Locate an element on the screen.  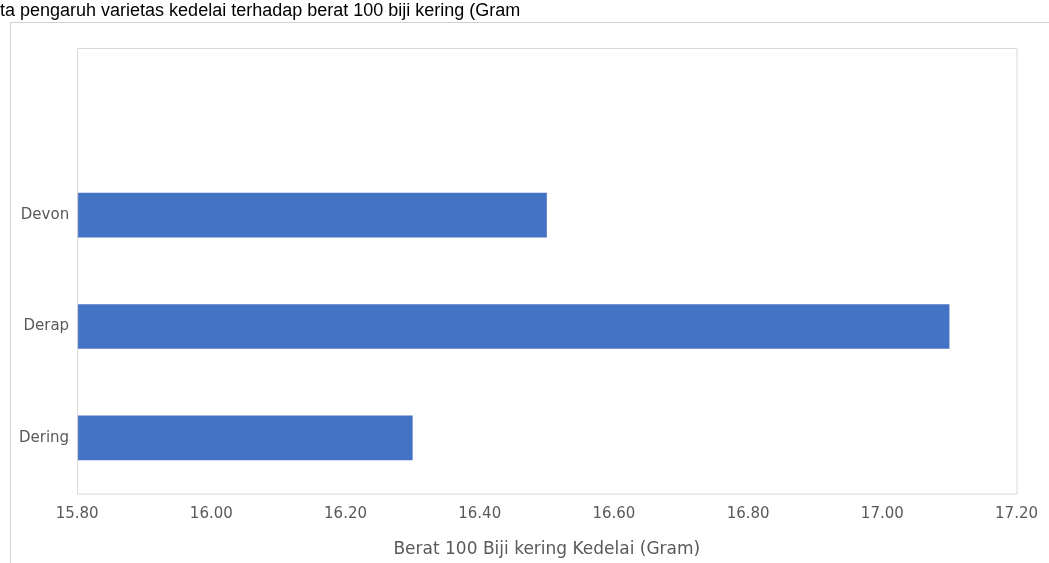
x-tick-label: 16.00 is located at coordinates (211, 513).